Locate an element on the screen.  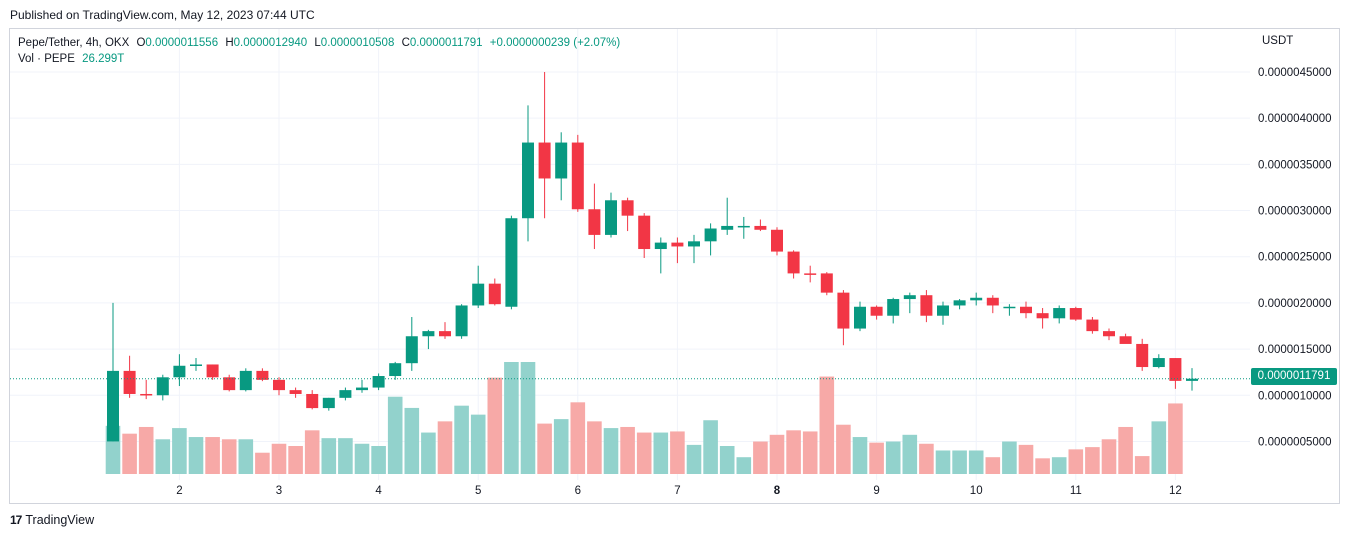
x-tick-label: 5 is located at coordinates (478, 491).